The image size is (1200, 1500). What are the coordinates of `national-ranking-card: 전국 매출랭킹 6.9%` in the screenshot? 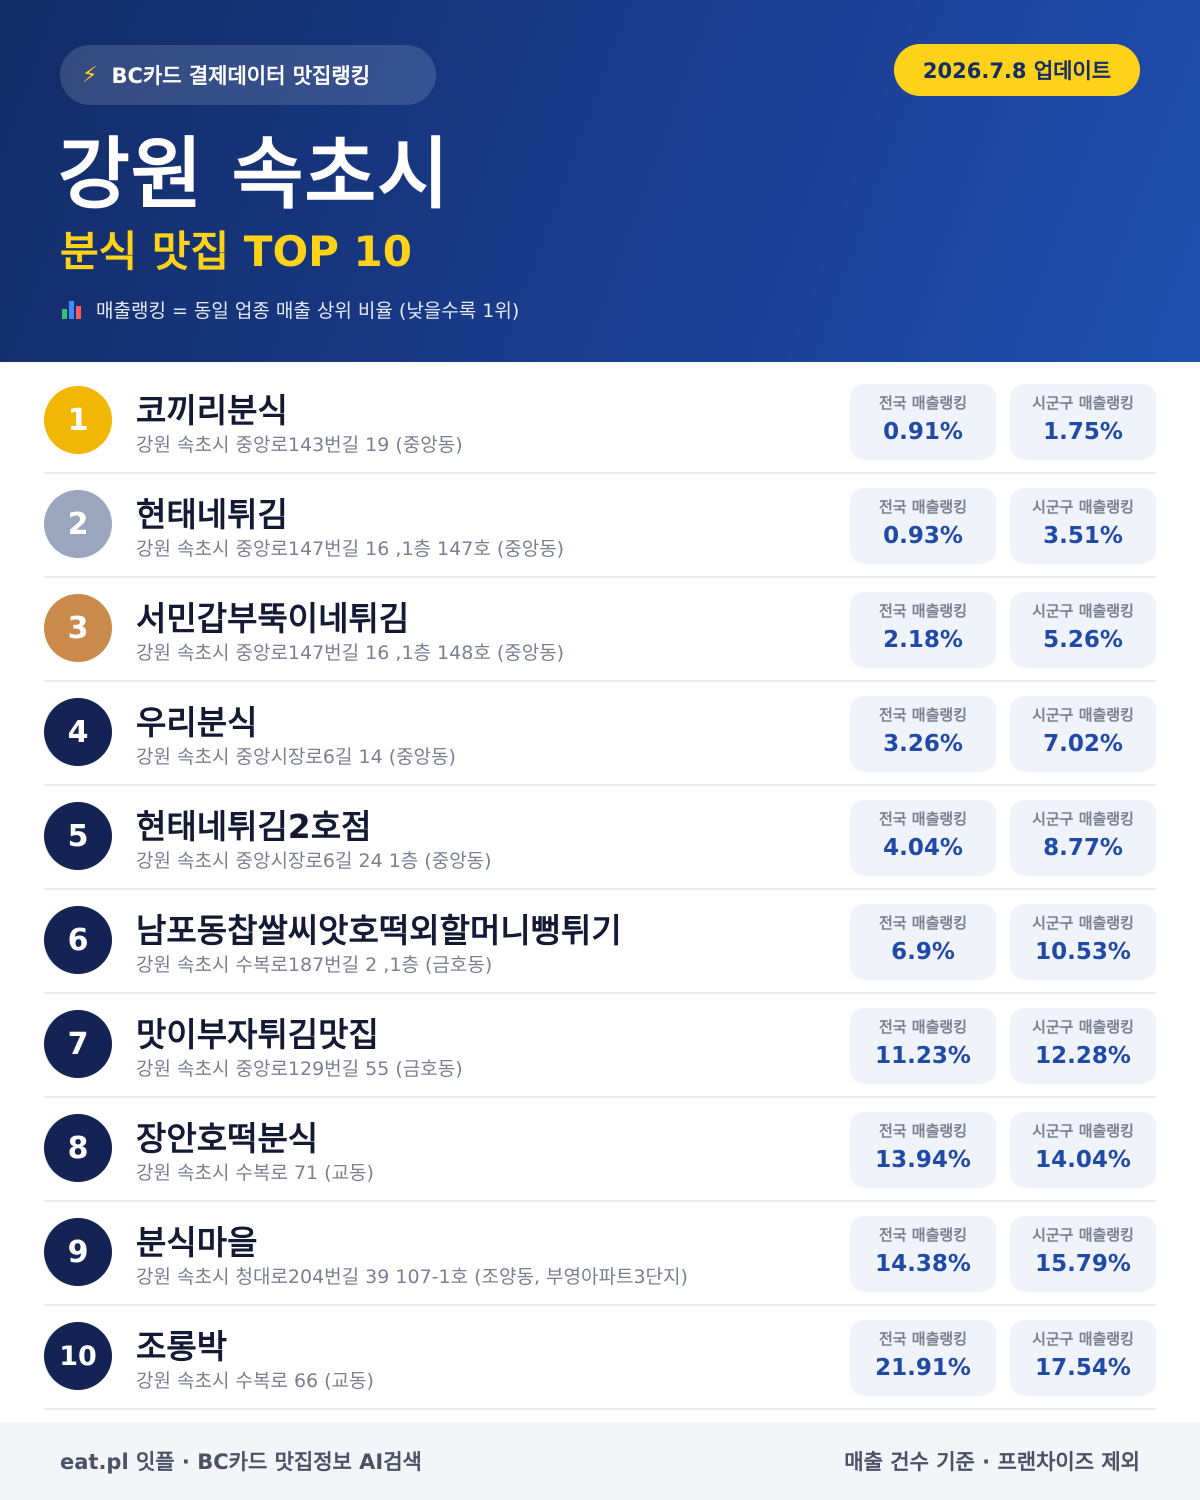 It's located at (923, 942).